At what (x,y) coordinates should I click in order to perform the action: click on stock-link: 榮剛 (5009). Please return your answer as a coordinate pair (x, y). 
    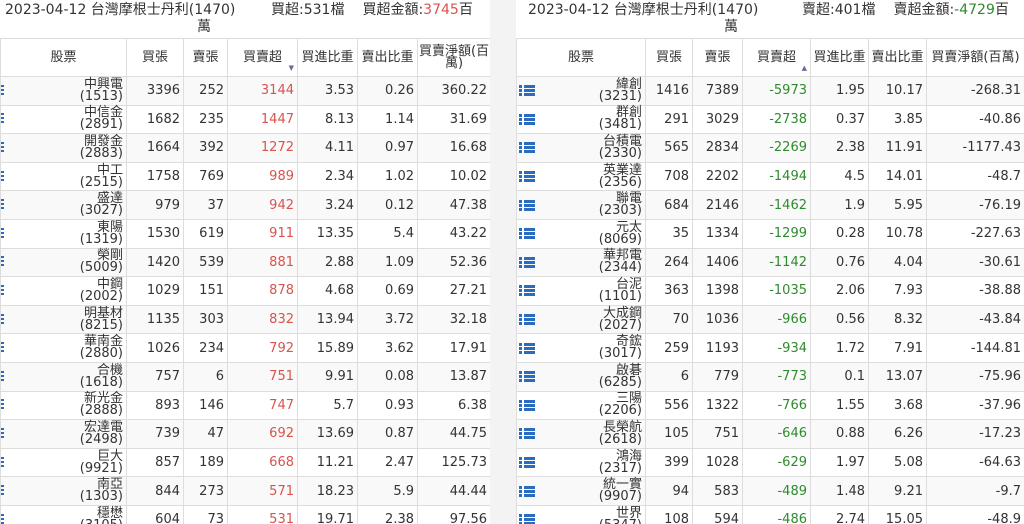
    Looking at the image, I should click on (103, 261).